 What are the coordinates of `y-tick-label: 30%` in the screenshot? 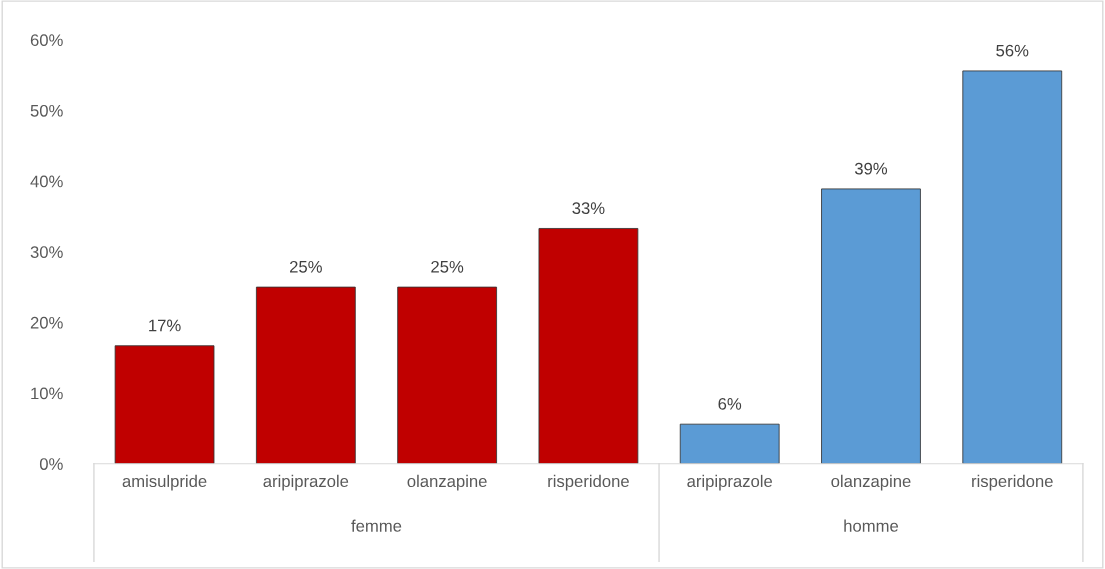 It's located at (46, 252).